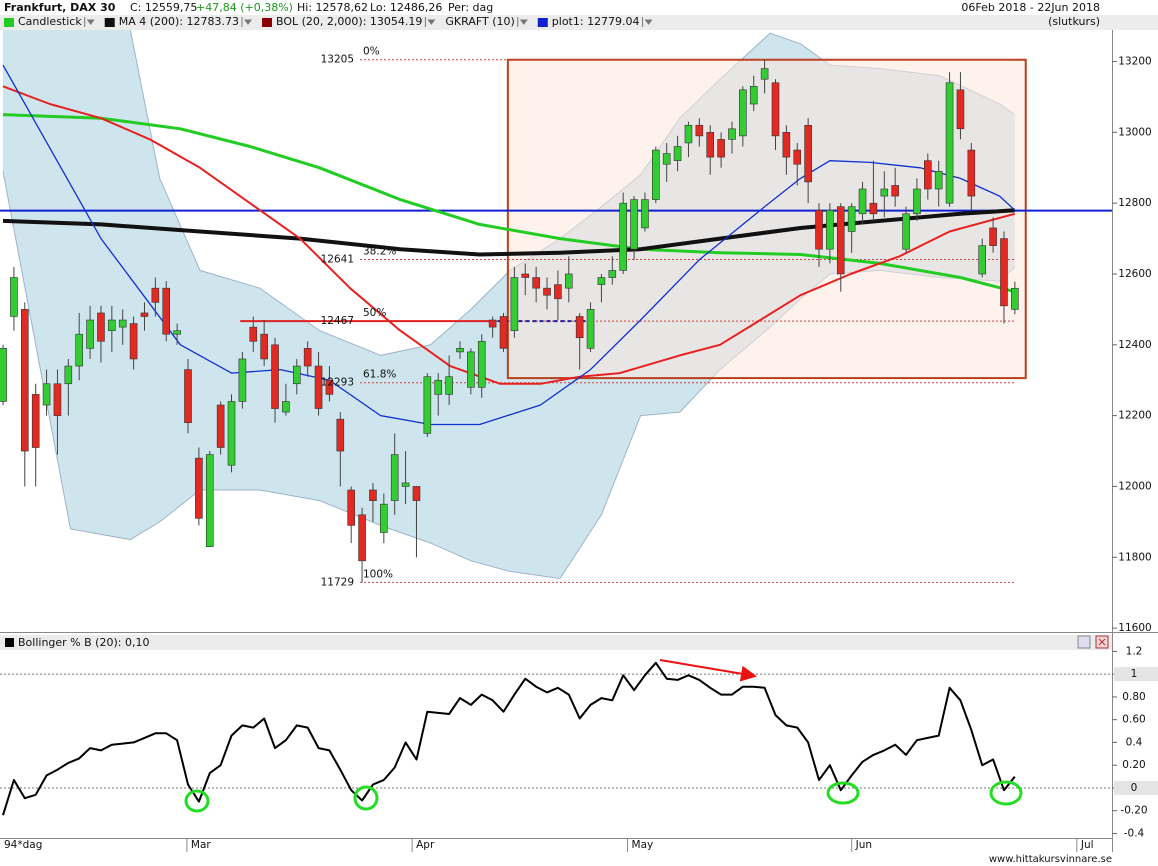  Describe the element at coordinates (1134, 62) in the screenshot. I see `y-tick-label: 13200` at that location.